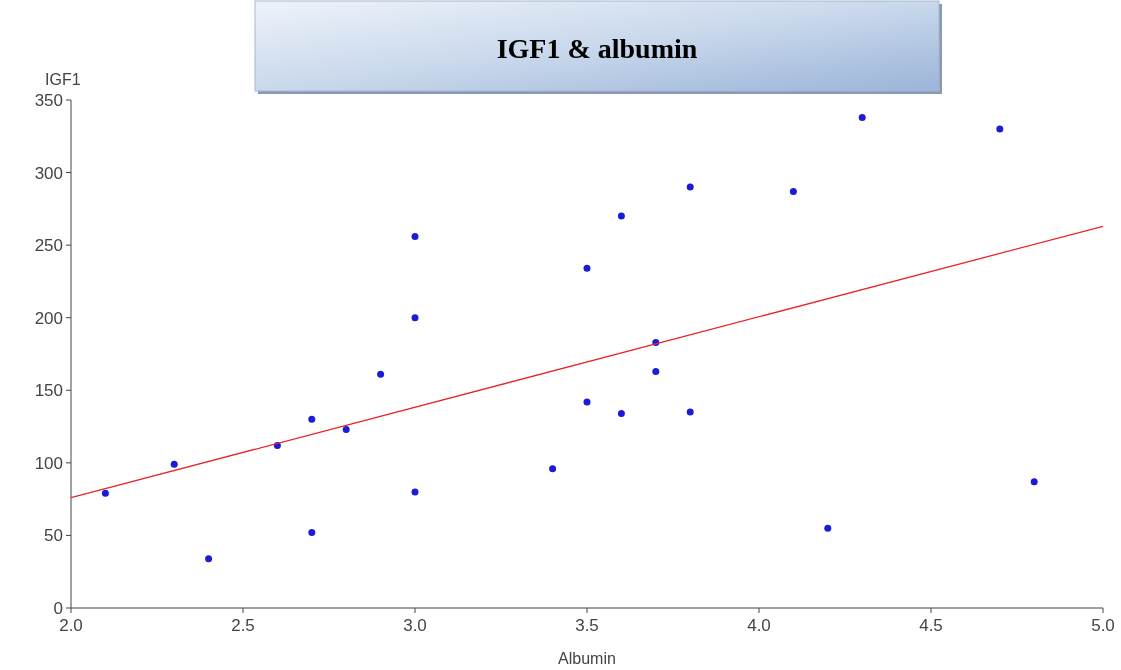 The image size is (1121, 670). I want to click on x-tick-label: 2.0, so click(71, 625).